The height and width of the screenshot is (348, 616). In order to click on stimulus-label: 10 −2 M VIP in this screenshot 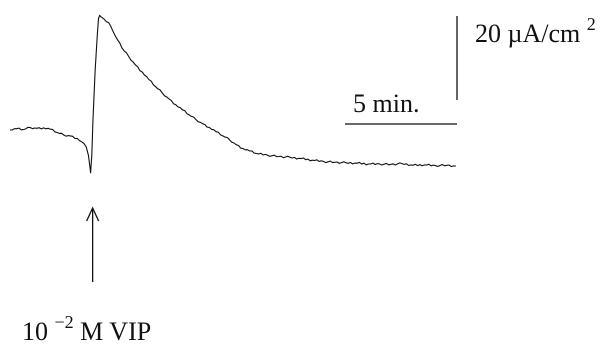, I will do `click(86, 325)`.